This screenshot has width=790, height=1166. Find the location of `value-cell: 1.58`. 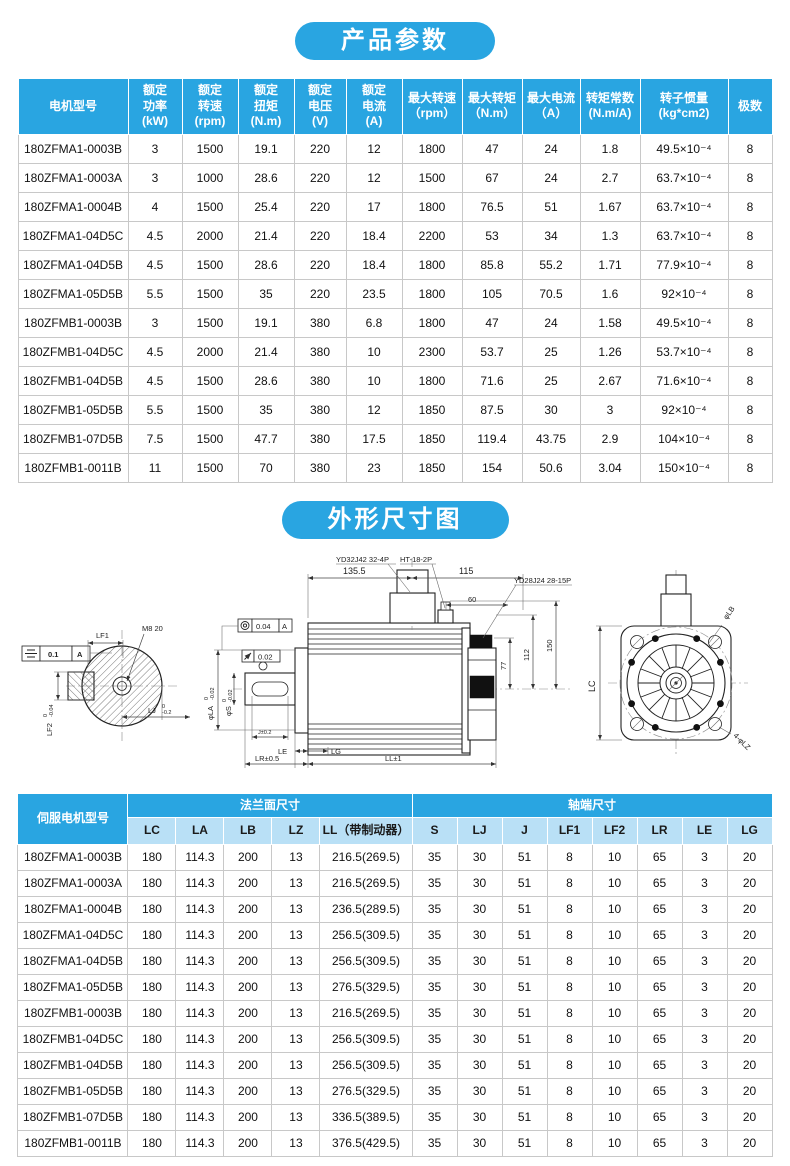

value-cell: 1.58 is located at coordinates (610, 322).